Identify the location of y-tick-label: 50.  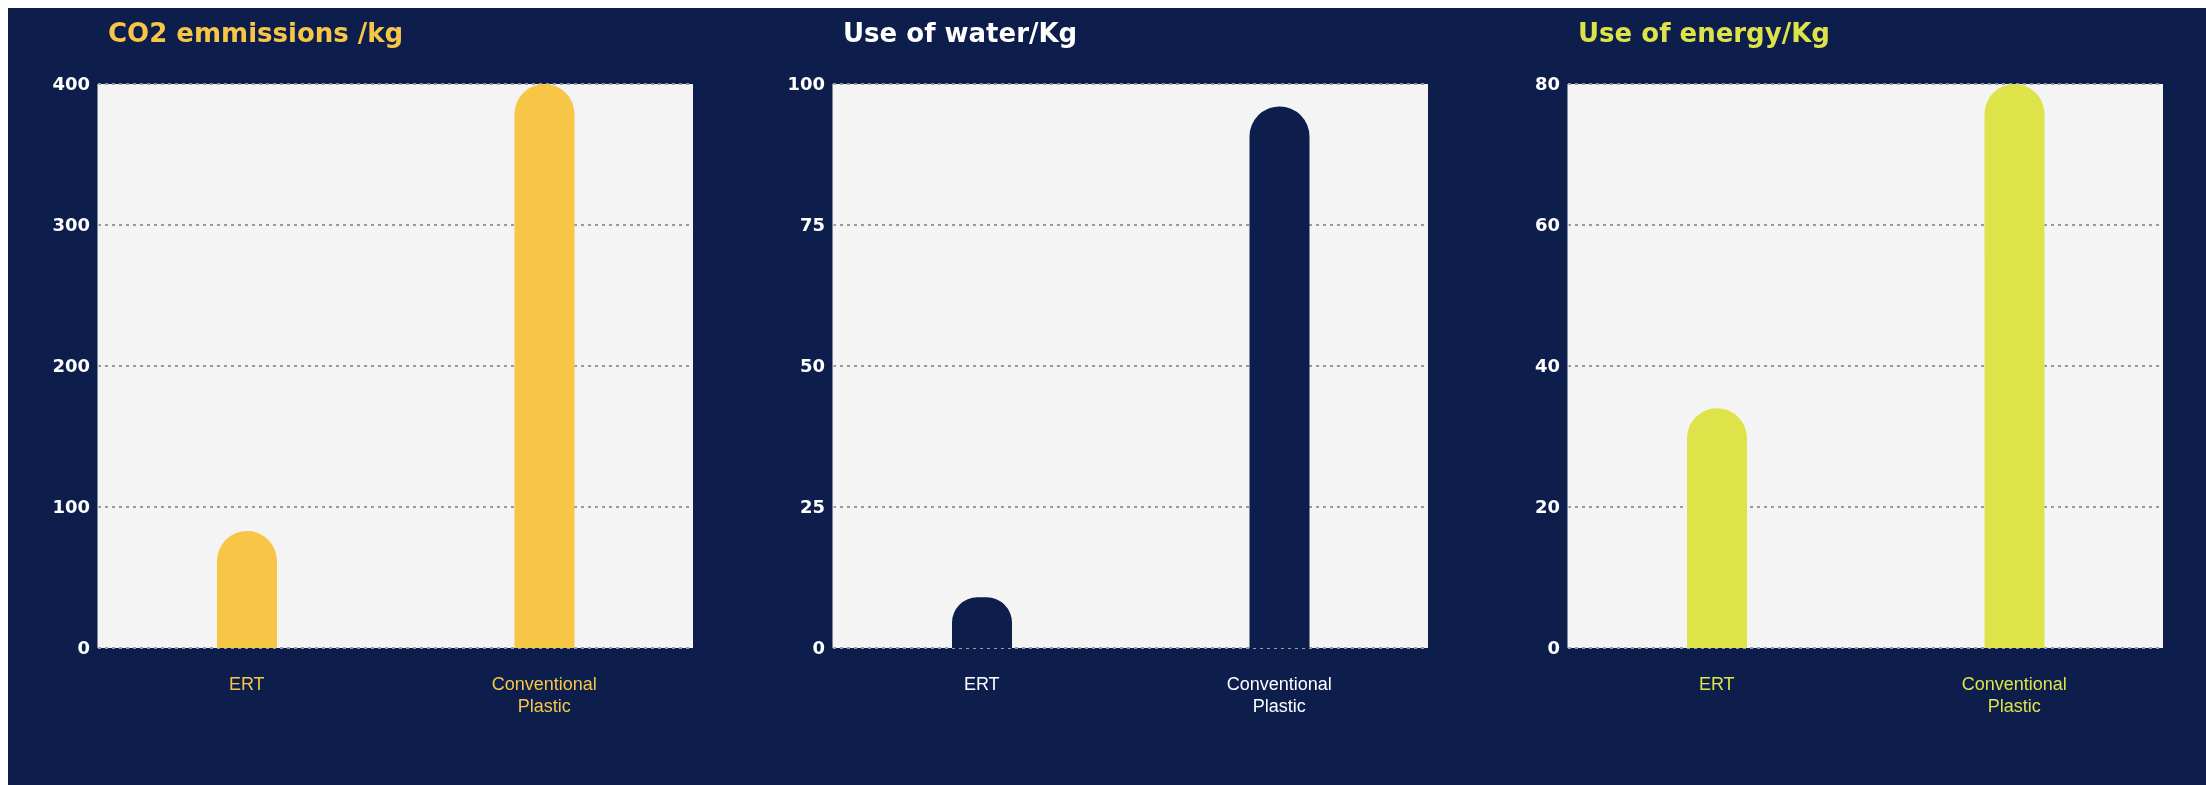
(812, 366).